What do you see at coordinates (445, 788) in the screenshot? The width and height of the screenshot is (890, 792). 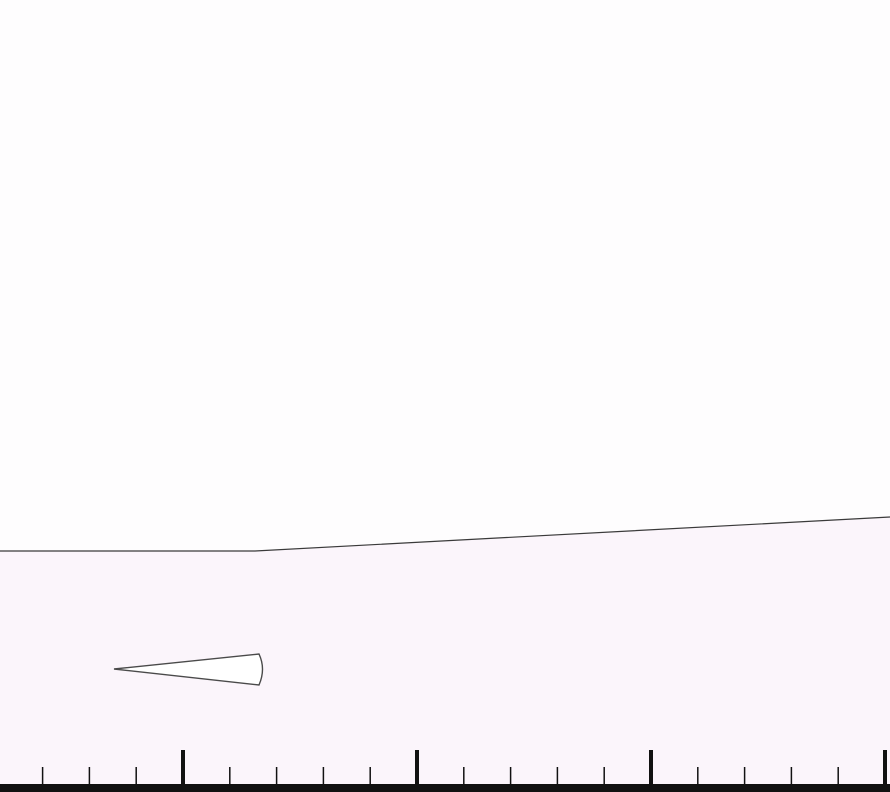 I see `ruler-baseline` at bounding box center [445, 788].